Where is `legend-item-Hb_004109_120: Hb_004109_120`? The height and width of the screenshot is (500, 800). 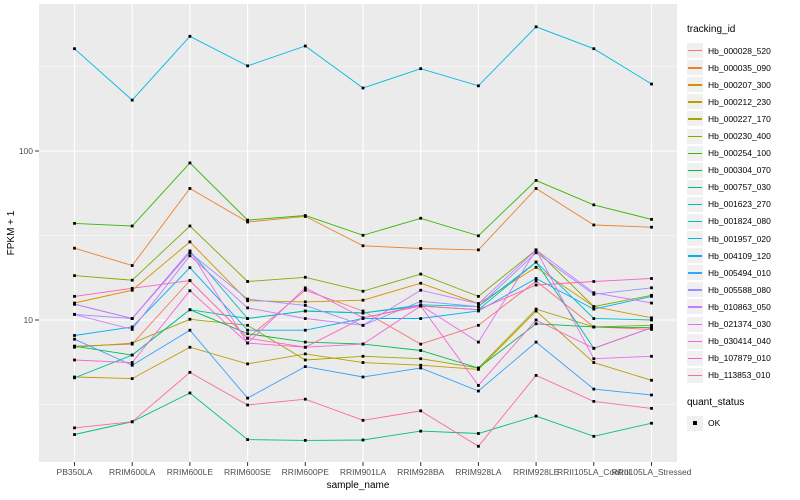 legend-item-Hb_004109_120: Hb_004109_120 is located at coordinates (743, 255).